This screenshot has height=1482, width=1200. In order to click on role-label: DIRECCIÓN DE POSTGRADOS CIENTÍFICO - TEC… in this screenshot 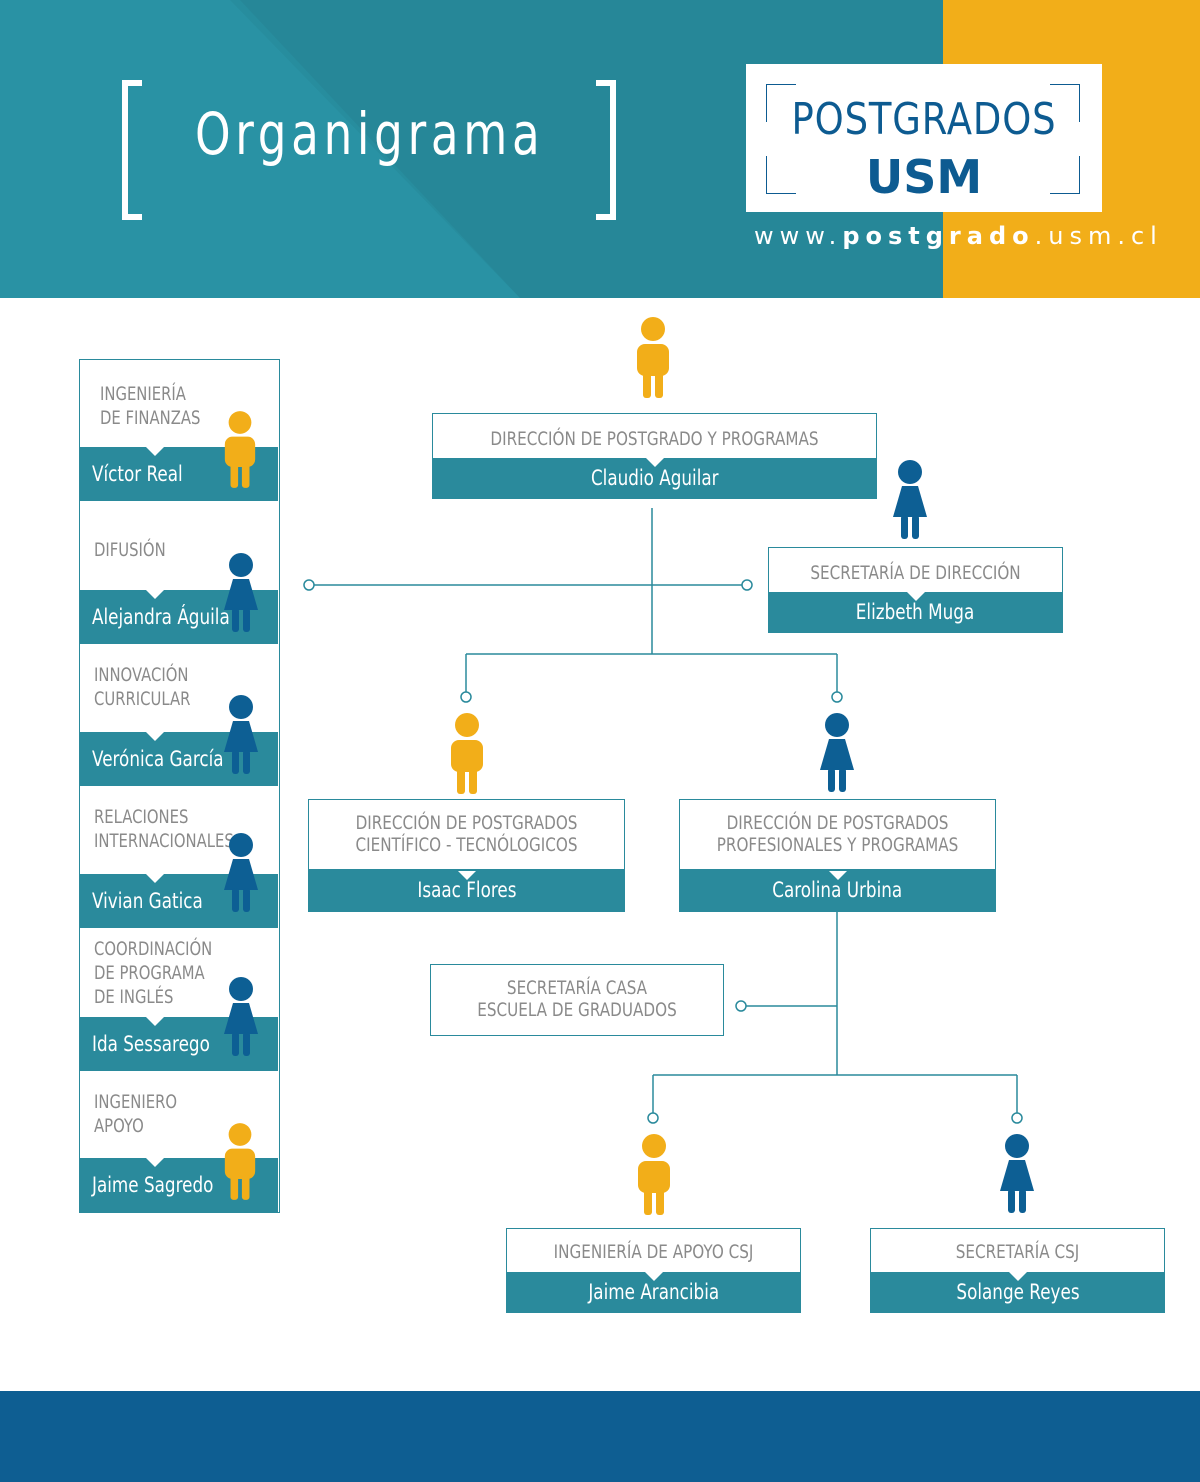, I will do `click(466, 834)`.